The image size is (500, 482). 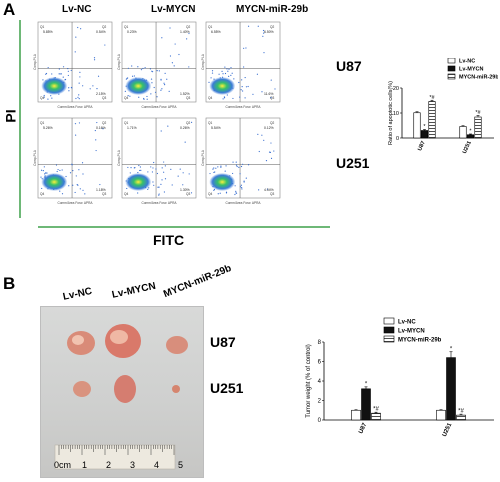 What do you see at coordinates (101, 32) in the screenshot?
I see `quadrant-percentage: 0.54%` at bounding box center [101, 32].